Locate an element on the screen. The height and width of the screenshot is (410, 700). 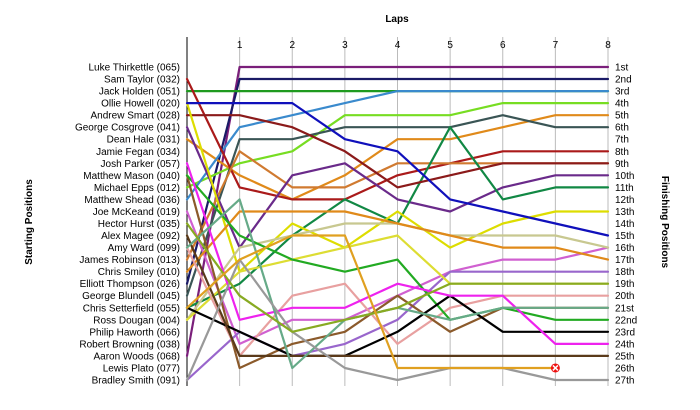
starting-position-label: Amy Ward (099) is located at coordinates (144, 248).